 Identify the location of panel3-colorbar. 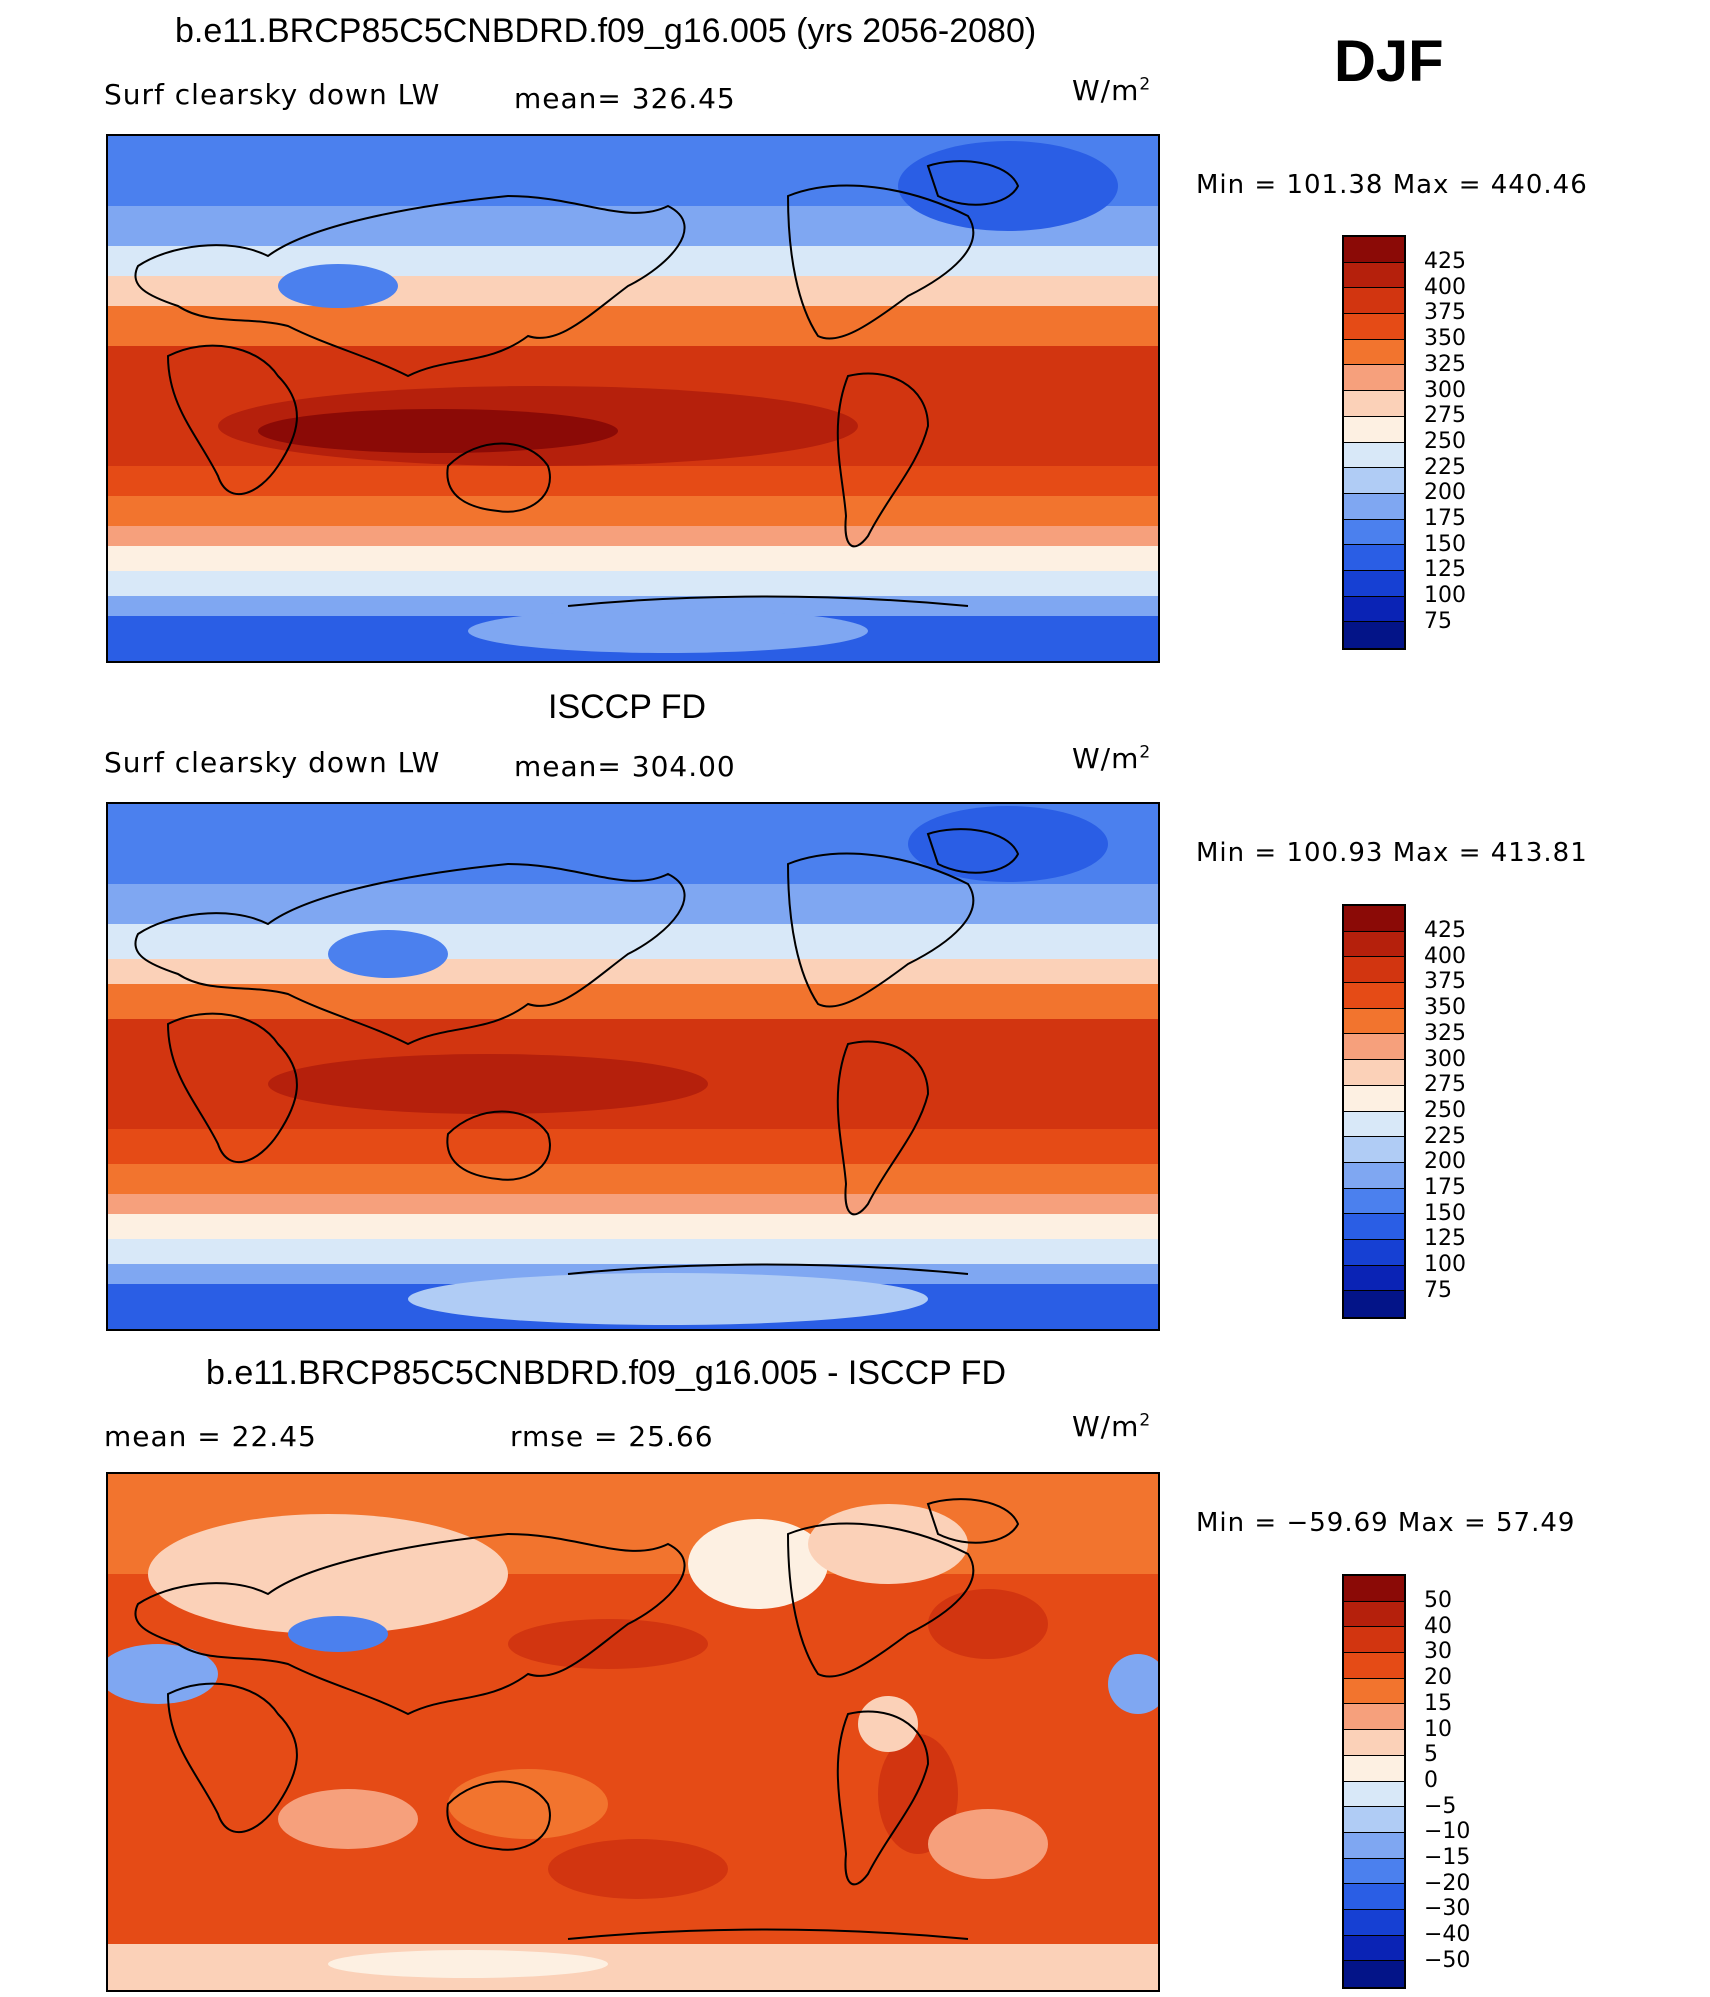
(1374, 1781).